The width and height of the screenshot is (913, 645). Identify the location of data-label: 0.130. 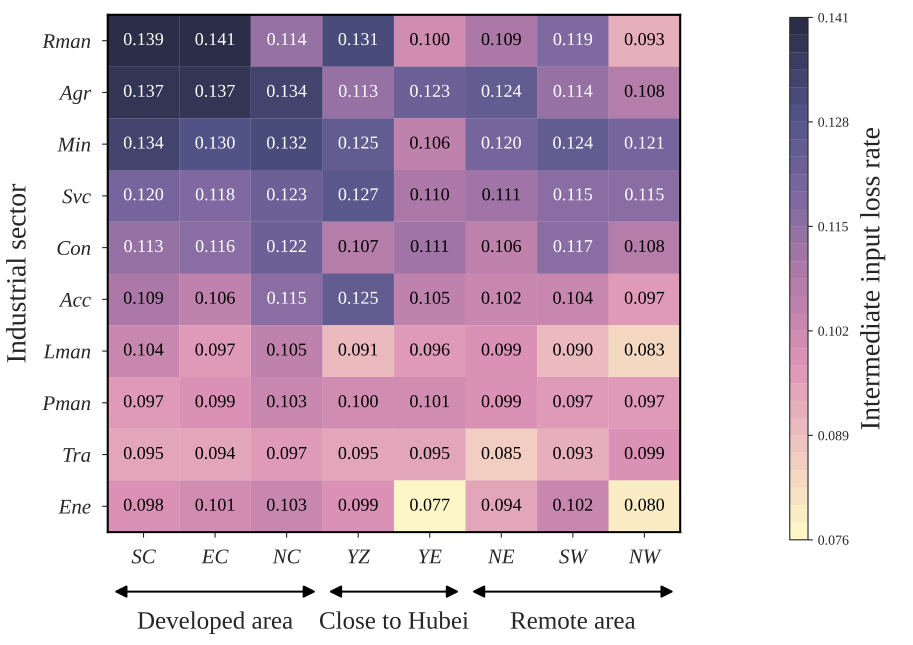
(215, 142).